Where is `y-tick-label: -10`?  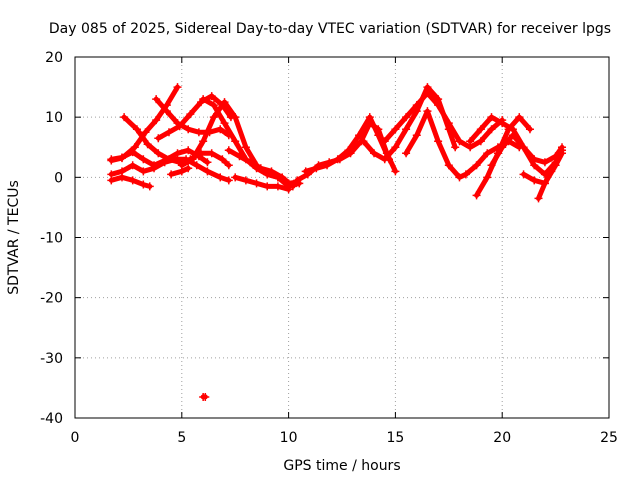
y-tick-label: -10 is located at coordinates (51, 239).